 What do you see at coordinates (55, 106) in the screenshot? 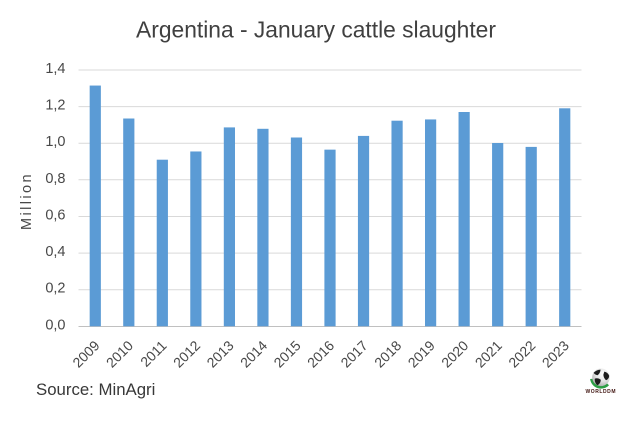
I see `svg-text: 1,2` at bounding box center [55, 106].